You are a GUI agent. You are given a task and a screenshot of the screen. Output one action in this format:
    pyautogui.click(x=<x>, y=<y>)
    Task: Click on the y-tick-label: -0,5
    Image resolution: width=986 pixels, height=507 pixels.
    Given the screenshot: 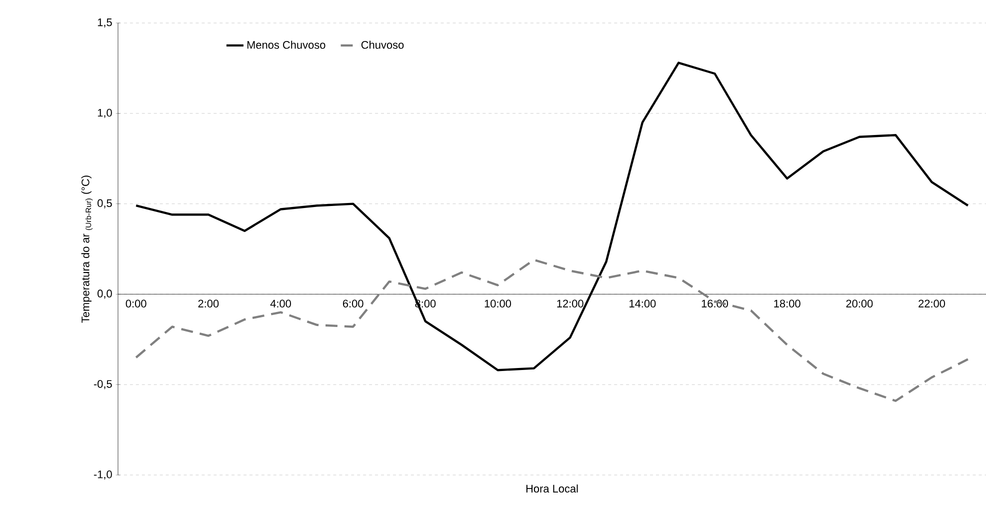 What is the action you would take?
    pyautogui.click(x=103, y=385)
    